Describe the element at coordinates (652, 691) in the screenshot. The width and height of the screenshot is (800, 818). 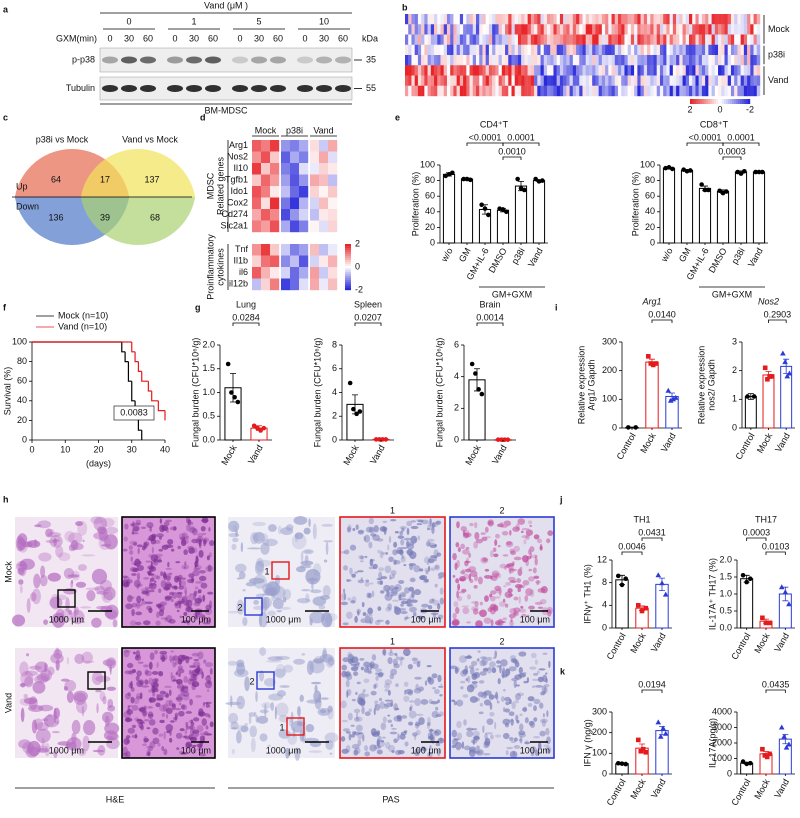
I see `bracket` at that location.